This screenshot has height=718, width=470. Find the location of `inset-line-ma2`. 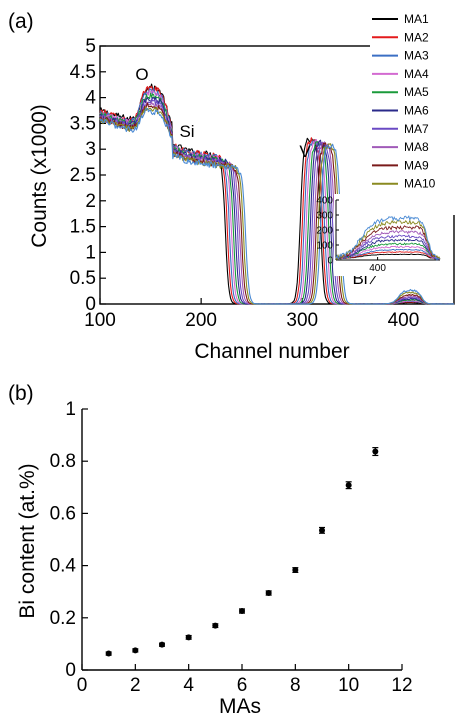

inset-line-ma2 is located at coordinates (388, 255).